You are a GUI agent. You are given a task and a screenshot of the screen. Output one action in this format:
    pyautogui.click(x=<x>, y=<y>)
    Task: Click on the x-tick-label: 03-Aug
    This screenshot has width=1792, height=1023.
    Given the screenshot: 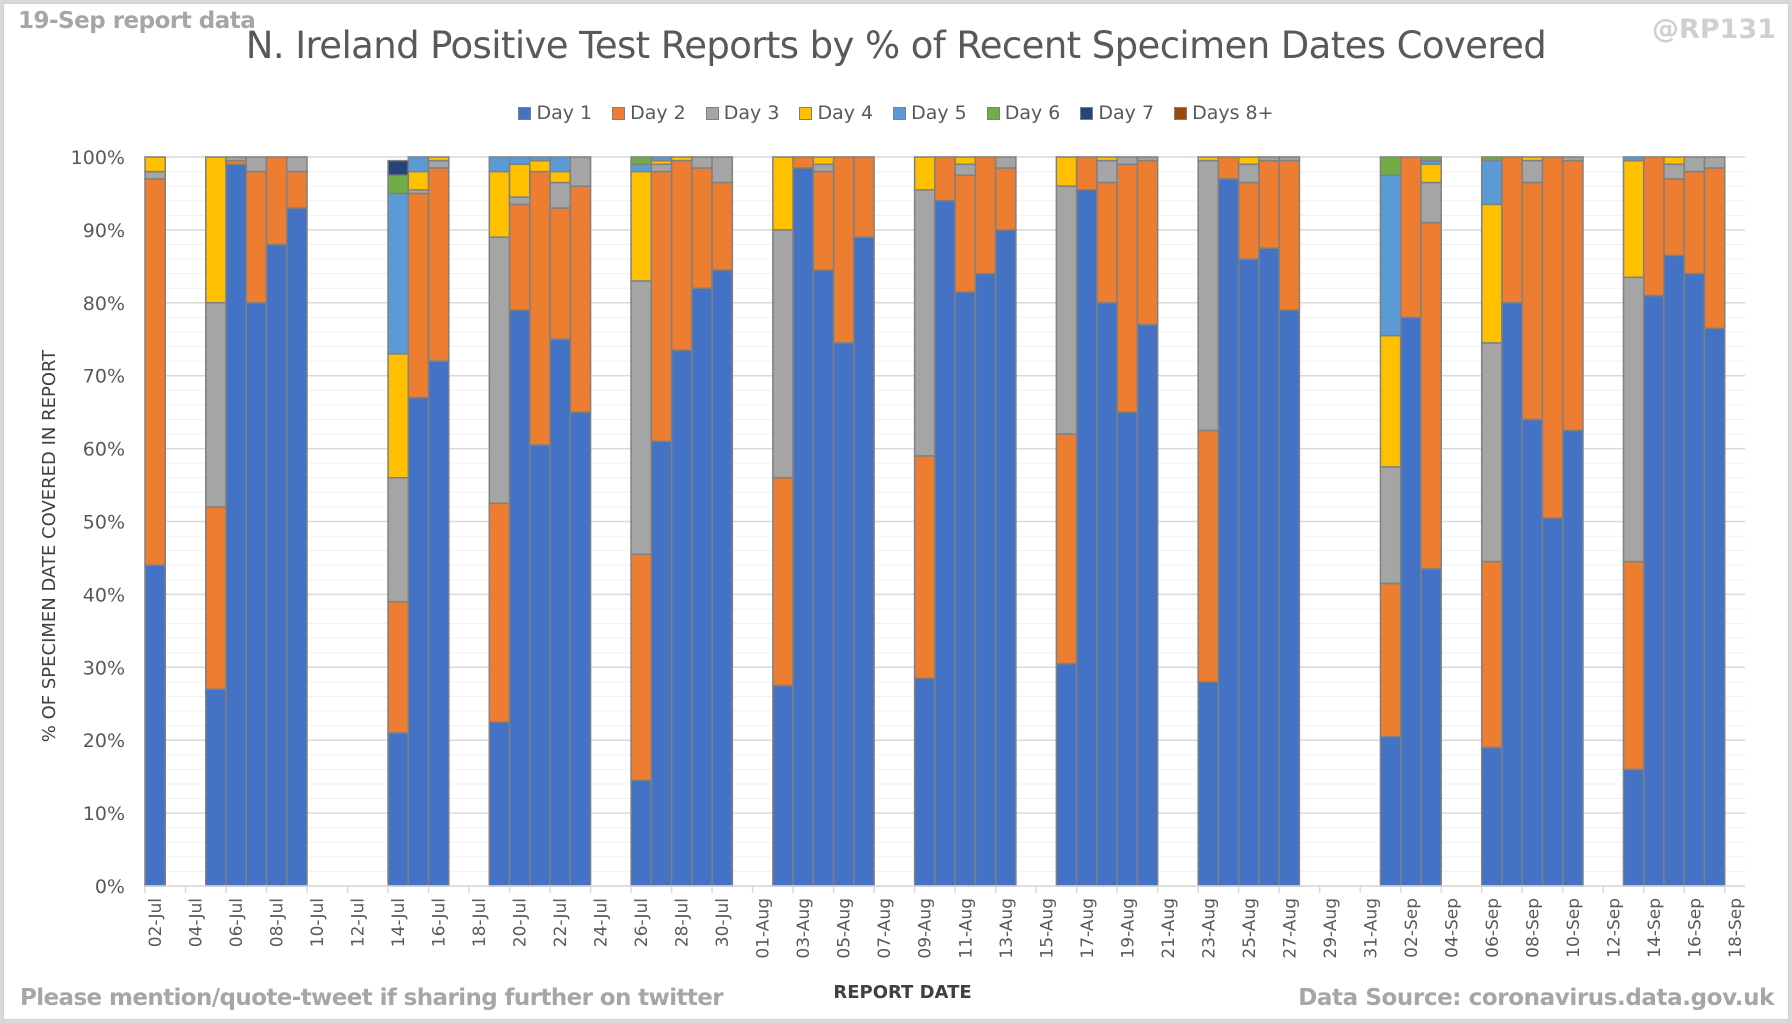 What is the action you would take?
    pyautogui.click(x=804, y=928)
    